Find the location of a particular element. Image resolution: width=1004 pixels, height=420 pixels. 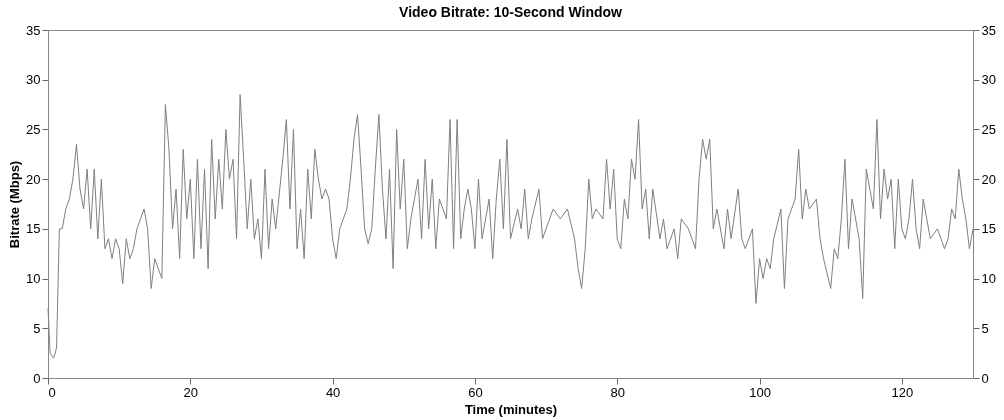

y2-tick-label: 15 is located at coordinates (988, 229).